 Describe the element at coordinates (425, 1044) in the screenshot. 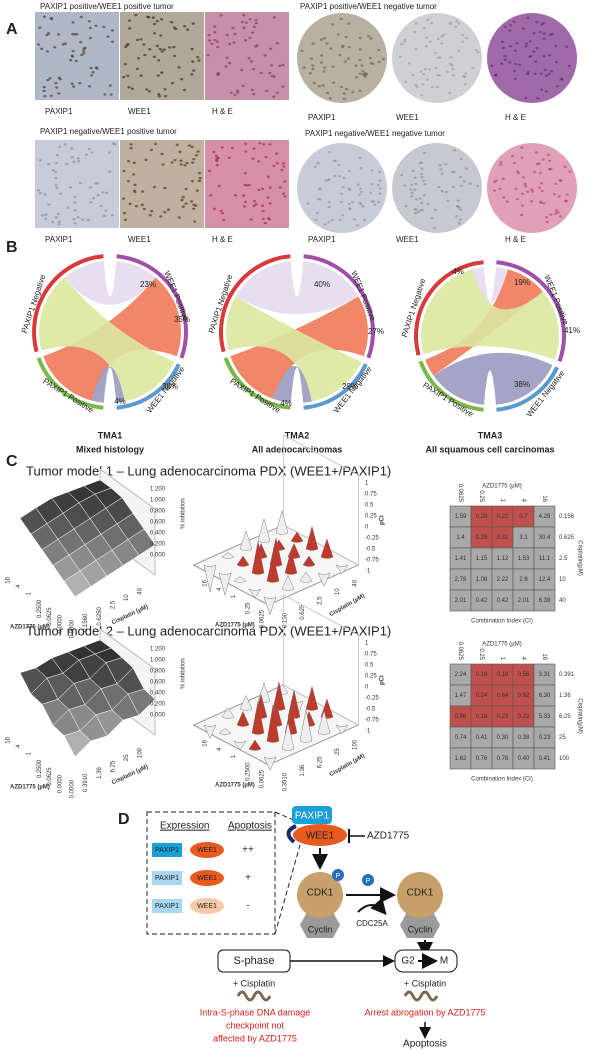

I see `node-label: Apoptosis` at that location.